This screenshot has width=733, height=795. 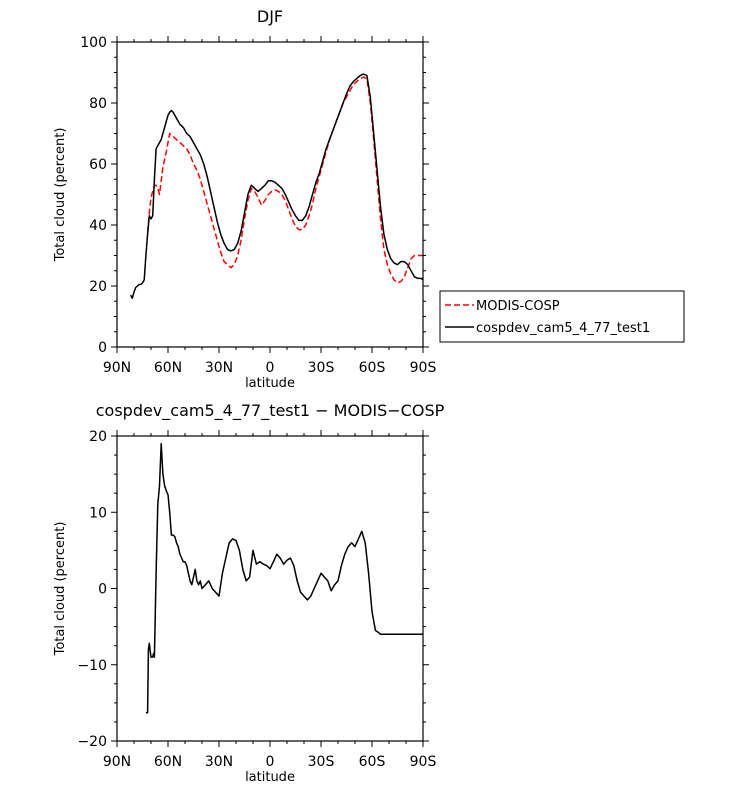 What do you see at coordinates (60, 589) in the screenshot?
I see `chart-2-y-axis-label: Total cloud (percent)` at bounding box center [60, 589].